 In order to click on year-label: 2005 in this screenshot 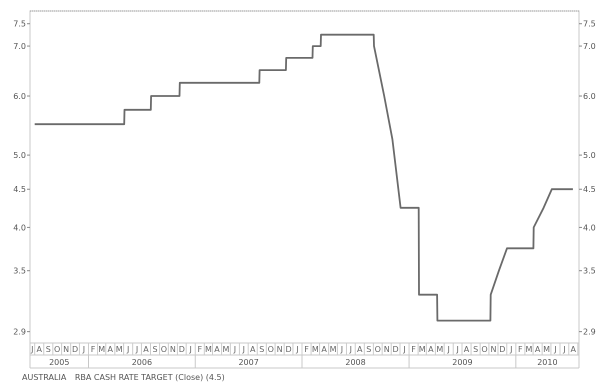, I will do `click(59, 362)`.